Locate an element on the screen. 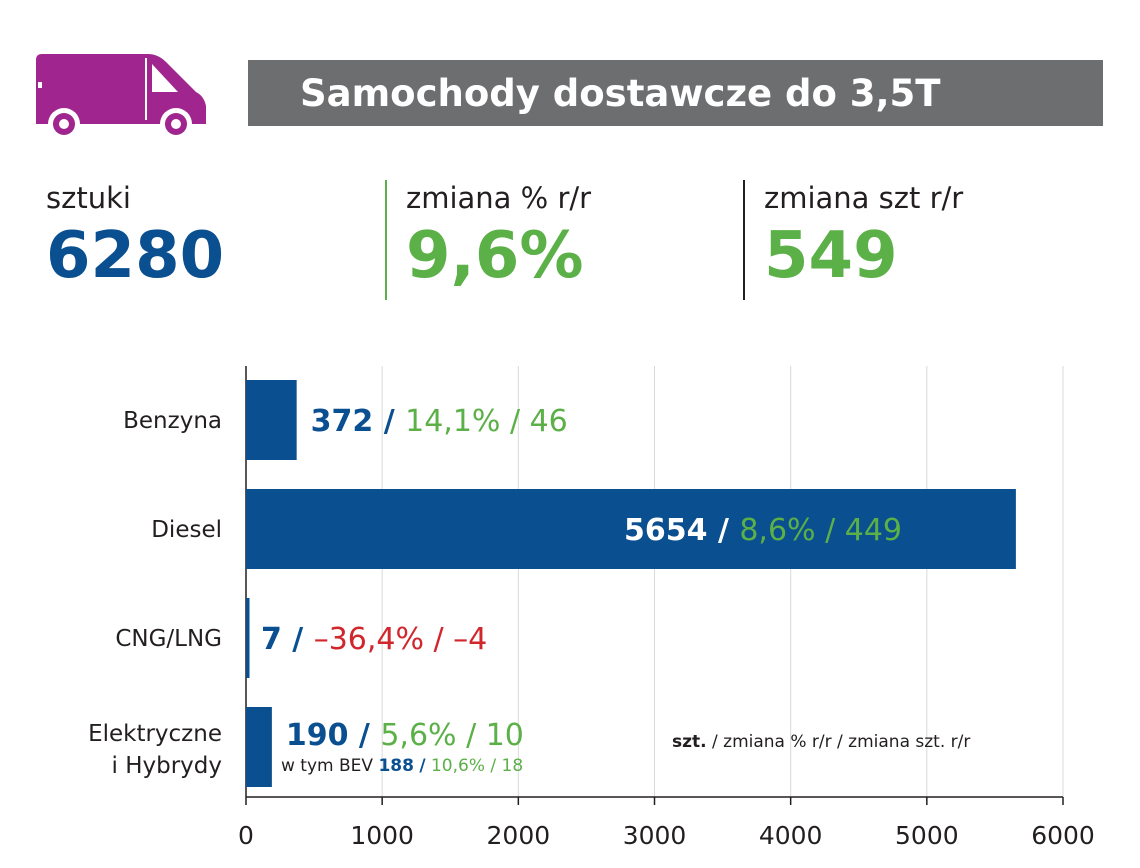 Image resolution: width=1140 pixels, height=868 pixels. bev-slash: / is located at coordinates (422, 766).